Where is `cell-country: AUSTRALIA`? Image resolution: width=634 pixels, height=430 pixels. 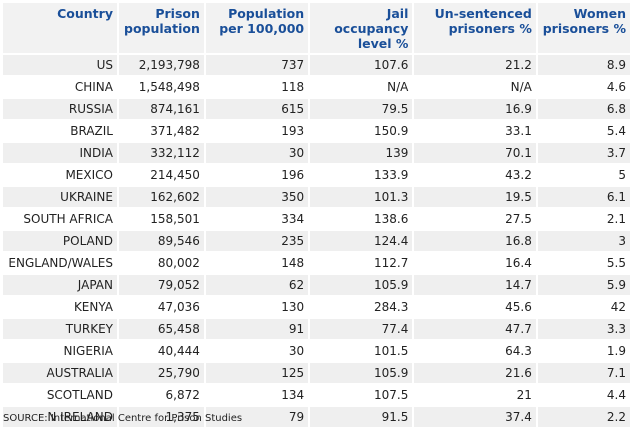
cell-country: AUSTRALIA is located at coordinates (60, 373).